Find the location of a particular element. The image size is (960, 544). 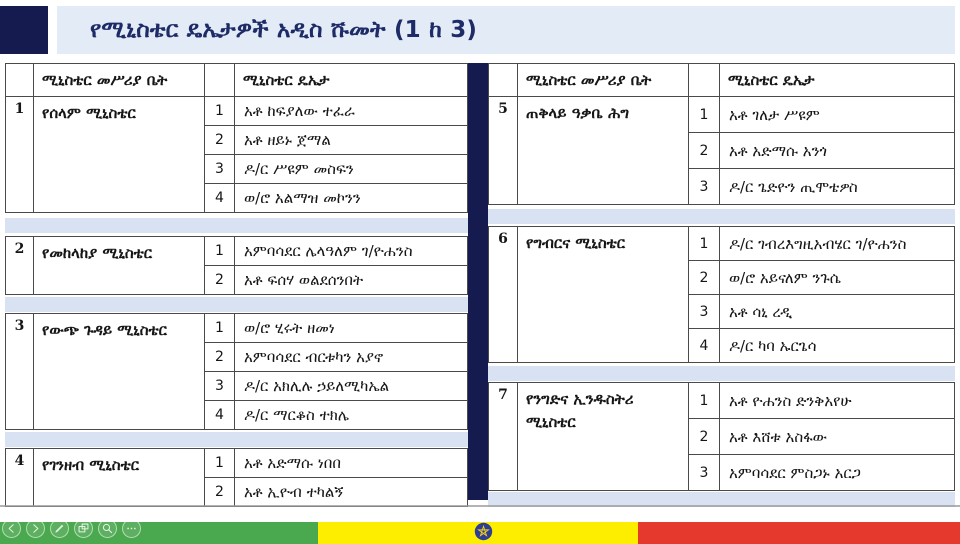

minister-row: 3 አምባሳደር ምስጋኑ አርጋ is located at coordinates (722, 472).